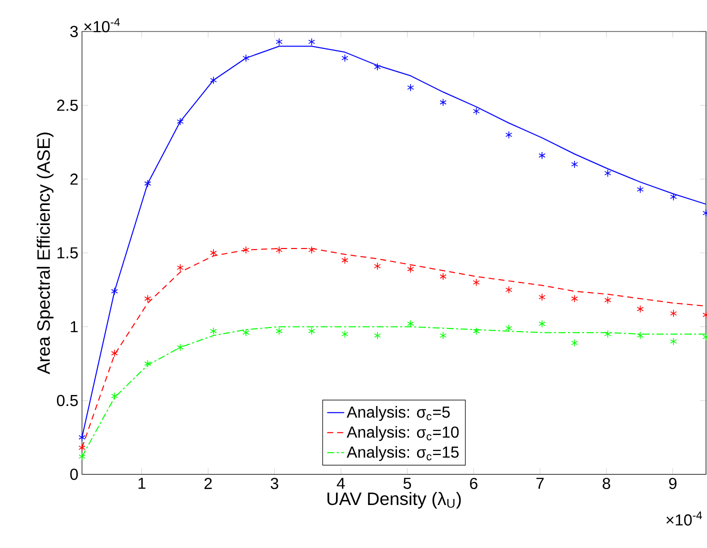 The image size is (707, 548). What do you see at coordinates (102, 25) in the screenshot?
I see `annotation: ×10$^{-4}$` at bounding box center [102, 25].